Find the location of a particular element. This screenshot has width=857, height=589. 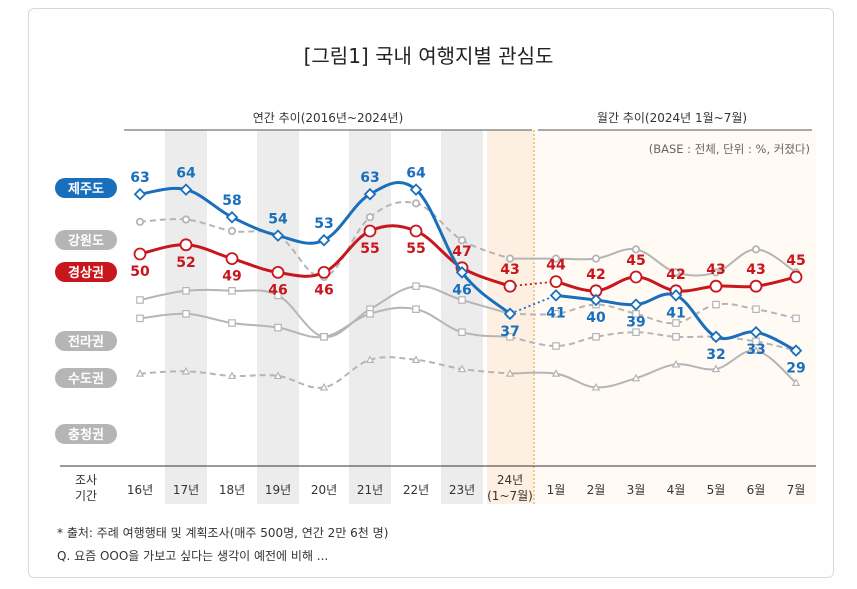

data-label-jeju: 33 is located at coordinates (755, 350).